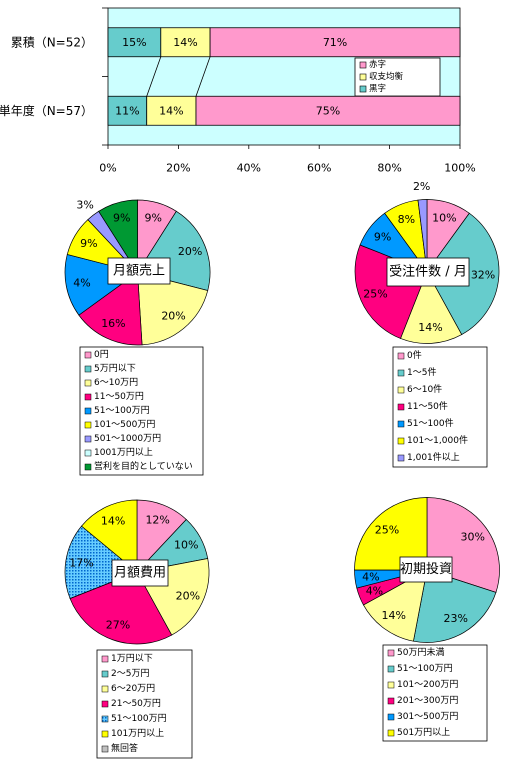 The width and height of the screenshot is (509, 771). Describe the element at coordinates (459, 168) in the screenshot. I see `x-tick-label: 100%` at that location.